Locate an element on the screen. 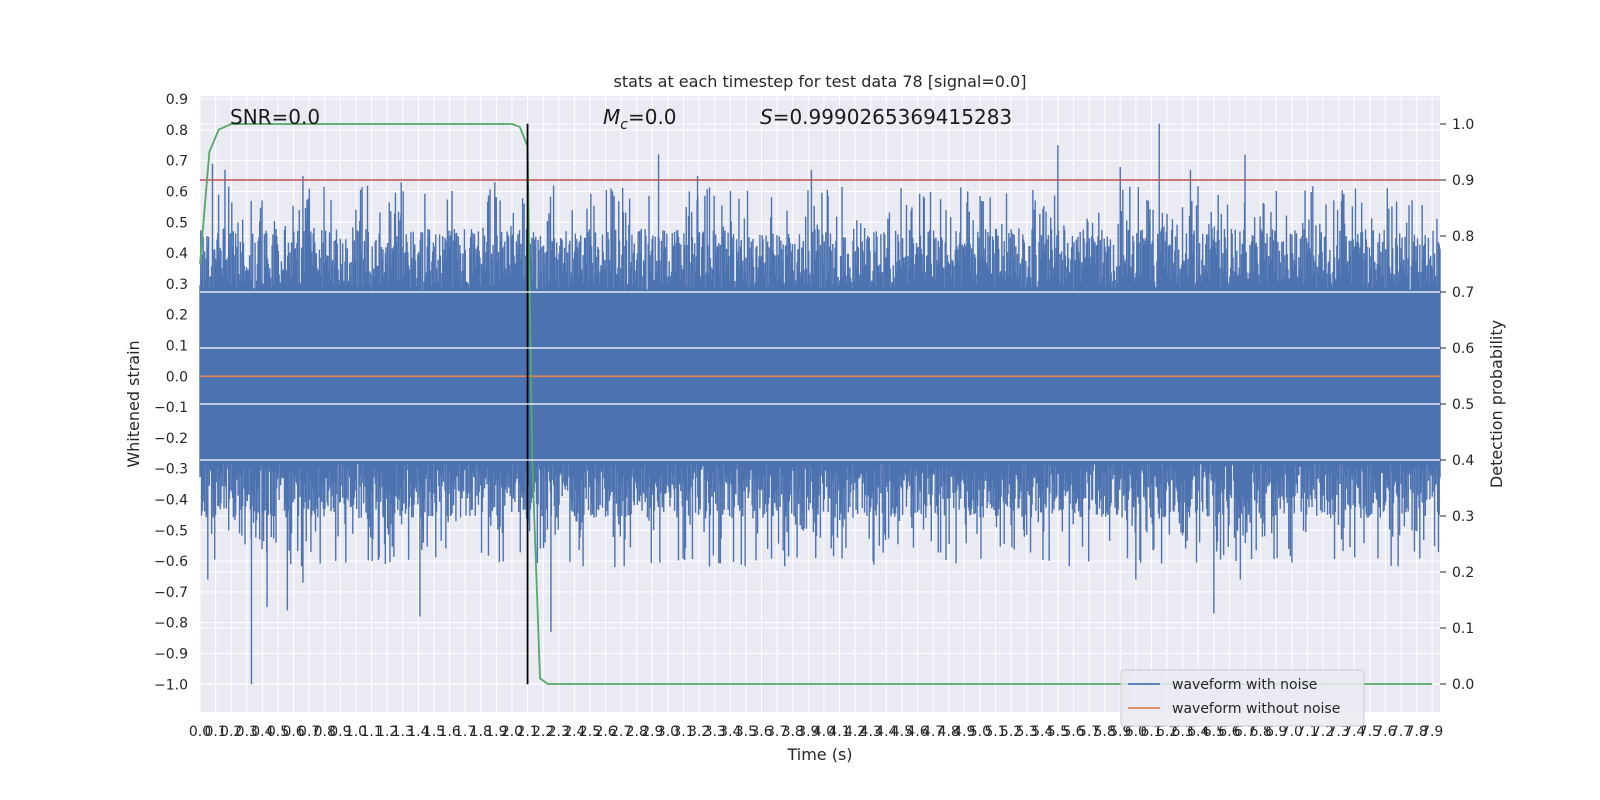 The width and height of the screenshot is (1600, 800). x-tick-label: 6.1 is located at coordinates (1151, 732).